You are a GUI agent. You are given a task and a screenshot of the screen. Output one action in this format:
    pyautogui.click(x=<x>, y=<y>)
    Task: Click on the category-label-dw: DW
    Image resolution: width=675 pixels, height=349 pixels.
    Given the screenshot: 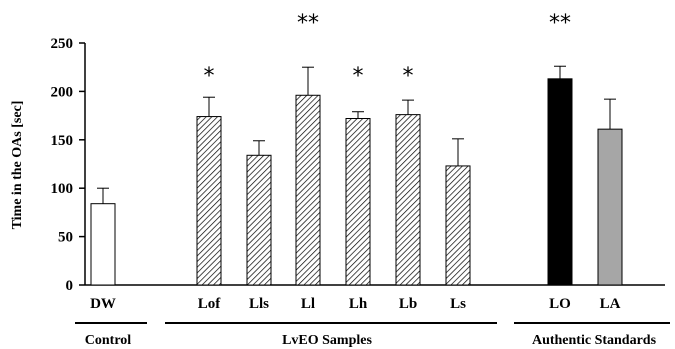 What is the action you would take?
    pyautogui.click(x=103, y=304)
    